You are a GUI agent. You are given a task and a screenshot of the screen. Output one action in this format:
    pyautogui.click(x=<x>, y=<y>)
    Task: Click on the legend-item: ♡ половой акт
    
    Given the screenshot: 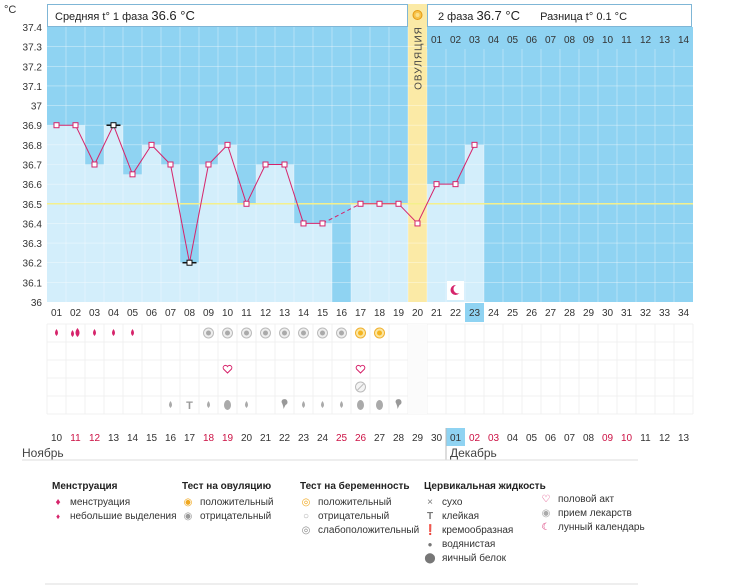 What is the action you would take?
    pyautogui.click(x=592, y=500)
    